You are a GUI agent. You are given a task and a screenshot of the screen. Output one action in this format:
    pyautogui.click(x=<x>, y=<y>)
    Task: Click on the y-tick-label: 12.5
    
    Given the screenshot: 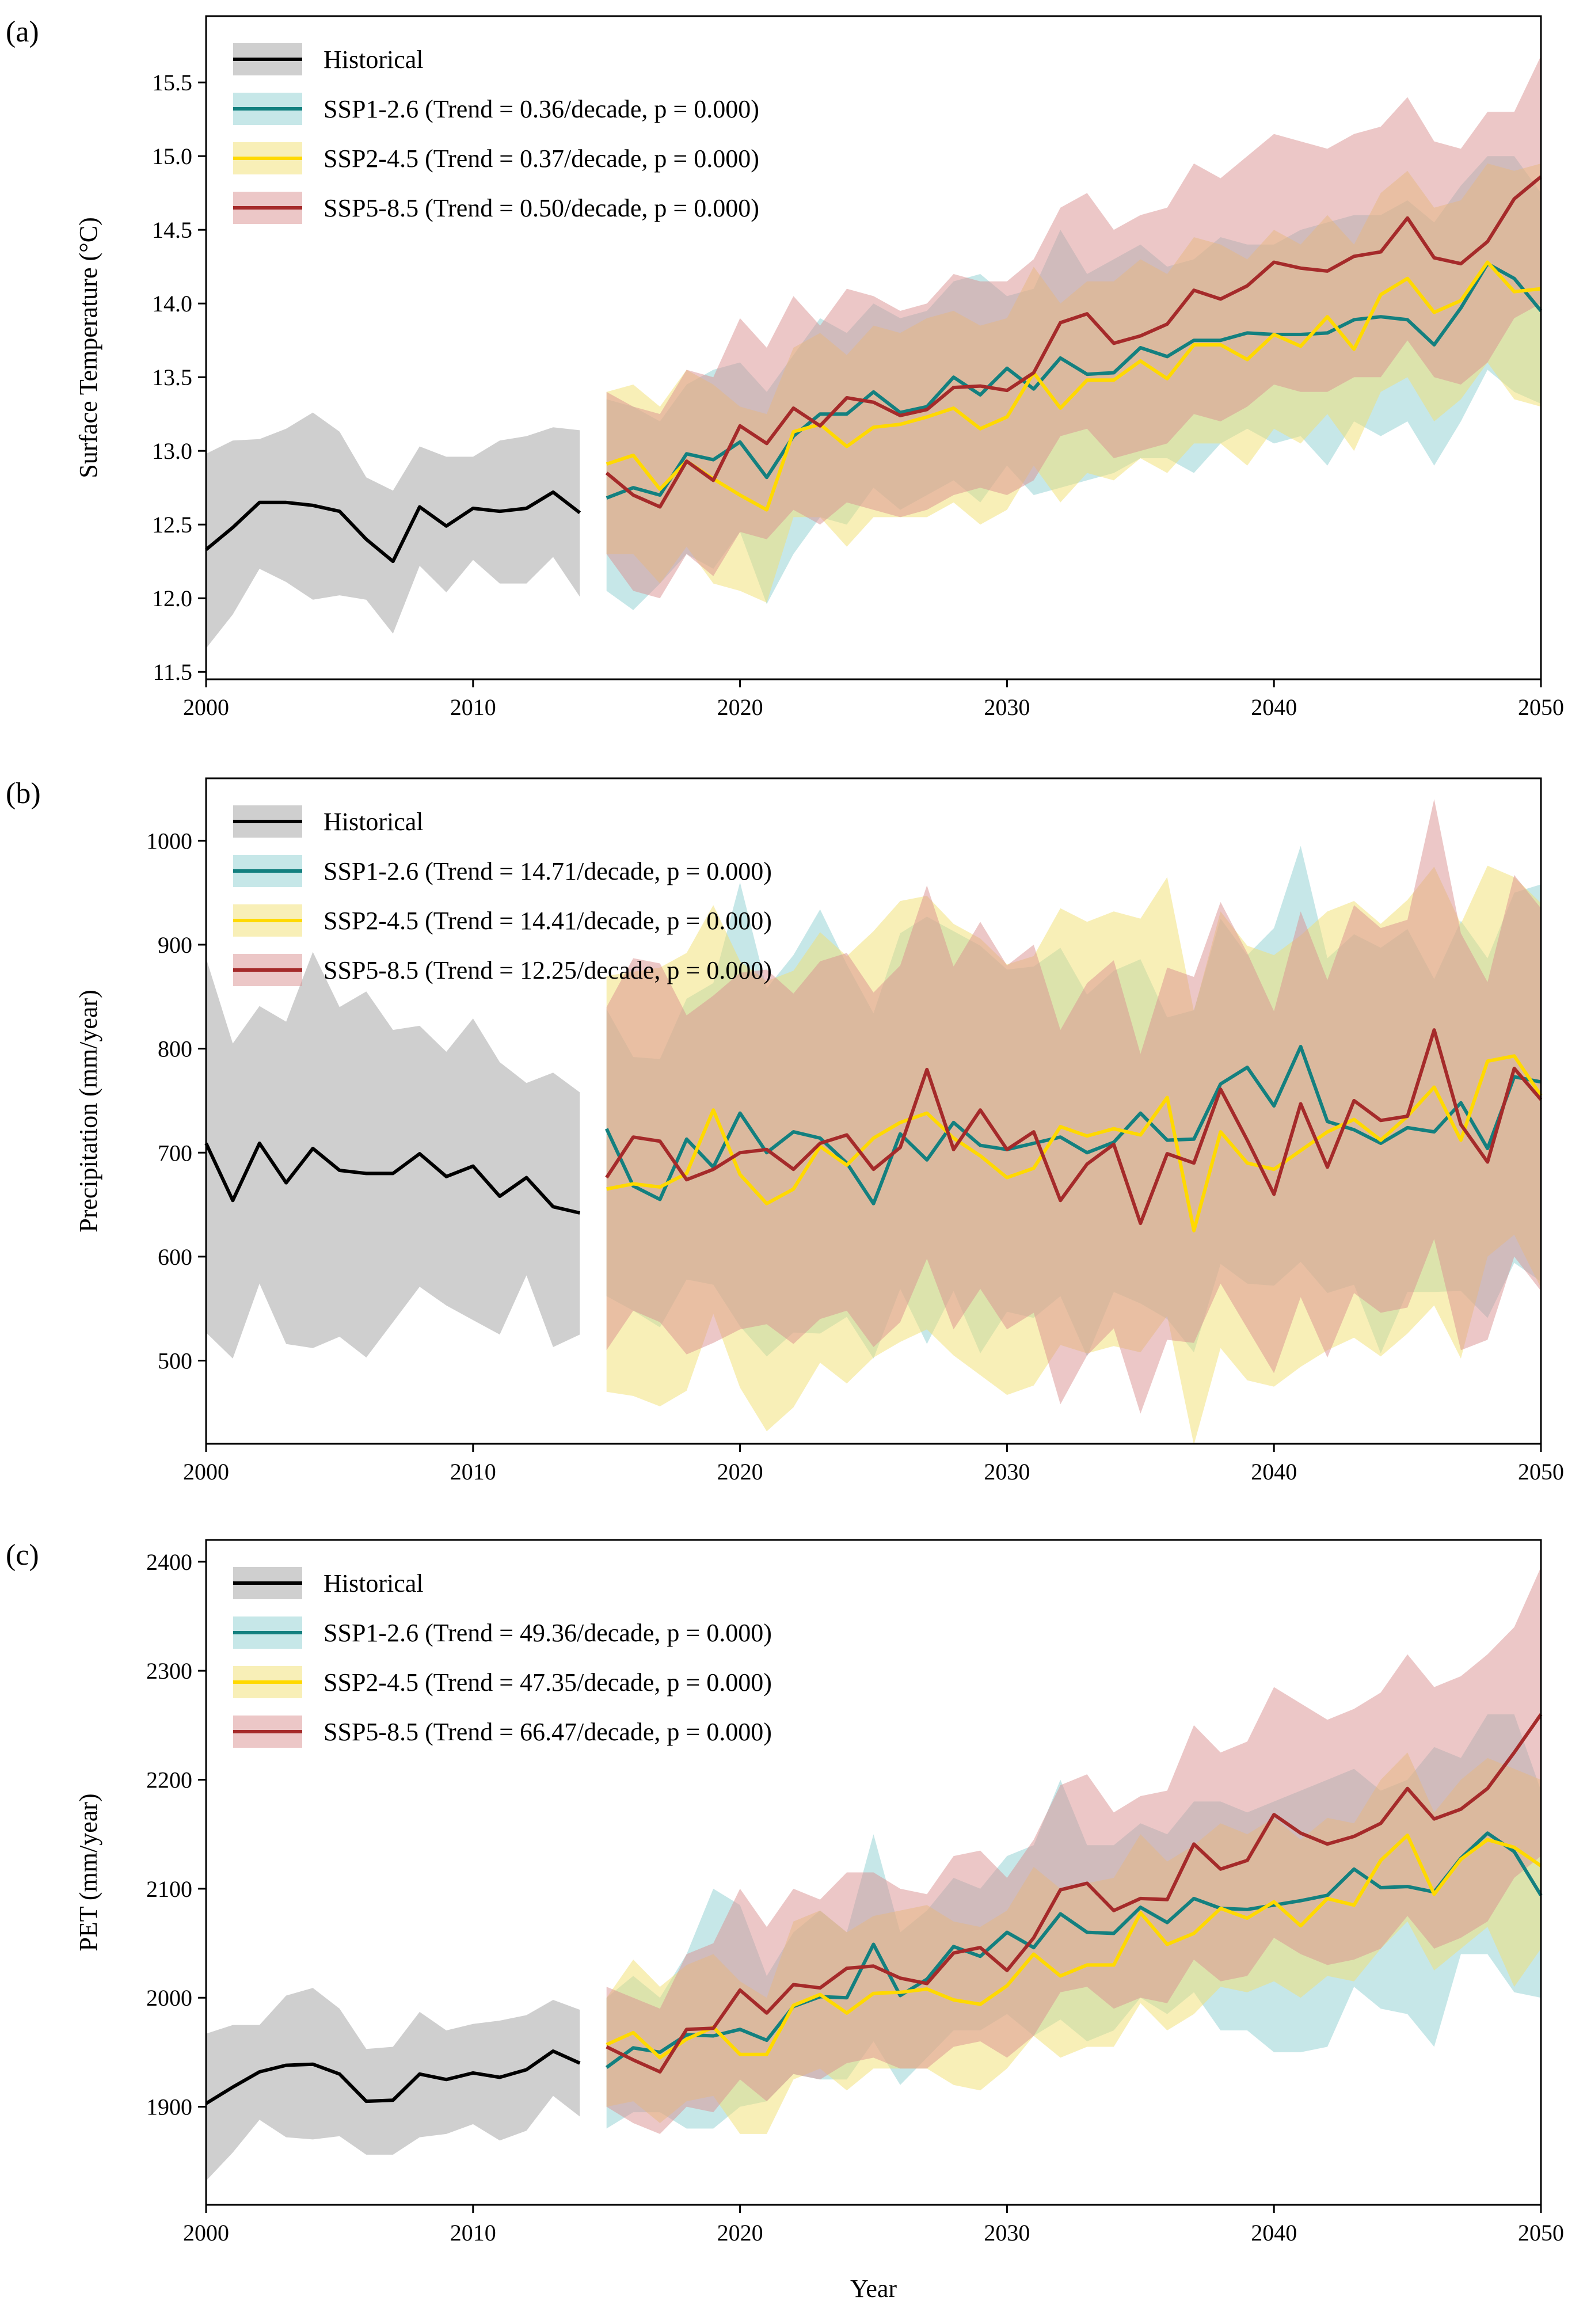 What is the action you would take?
    pyautogui.click(x=172, y=525)
    